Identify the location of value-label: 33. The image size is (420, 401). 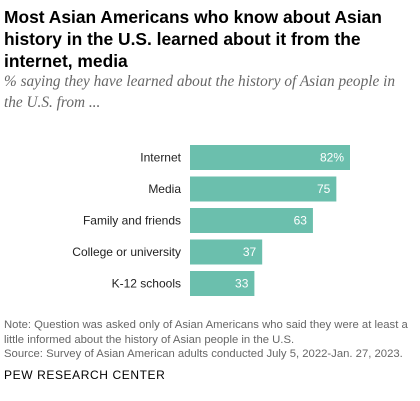
(242, 284).